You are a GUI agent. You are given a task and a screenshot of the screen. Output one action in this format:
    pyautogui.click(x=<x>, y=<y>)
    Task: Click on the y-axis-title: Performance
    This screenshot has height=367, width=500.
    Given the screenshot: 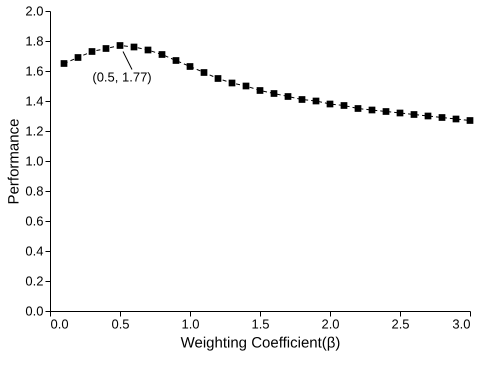 What is the action you would take?
    pyautogui.click(x=13, y=161)
    